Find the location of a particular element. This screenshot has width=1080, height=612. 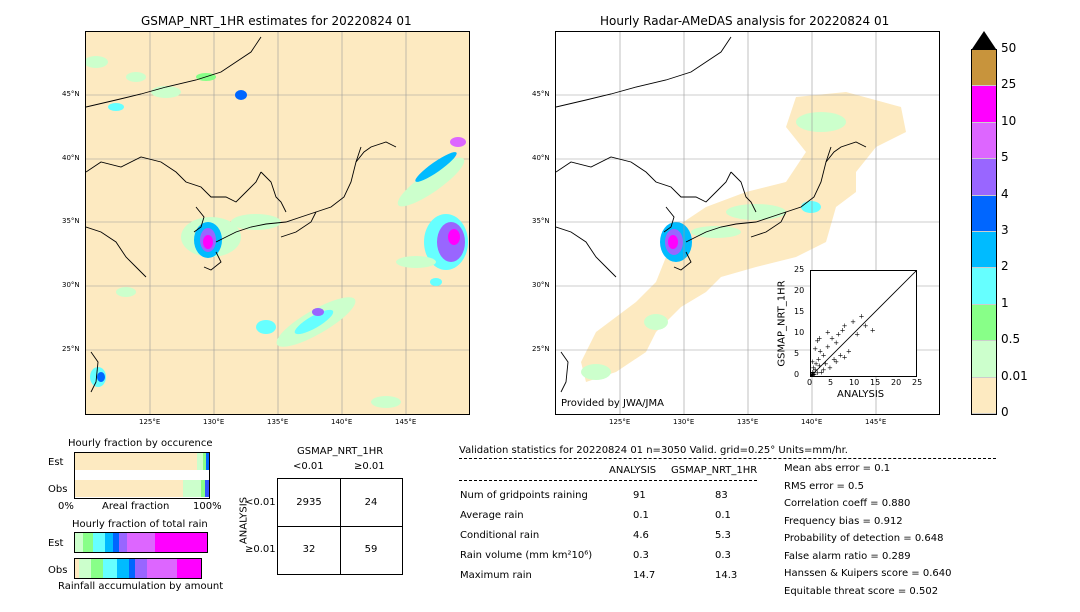

left-lat-tick-45: 45°N is located at coordinates (71, 94).